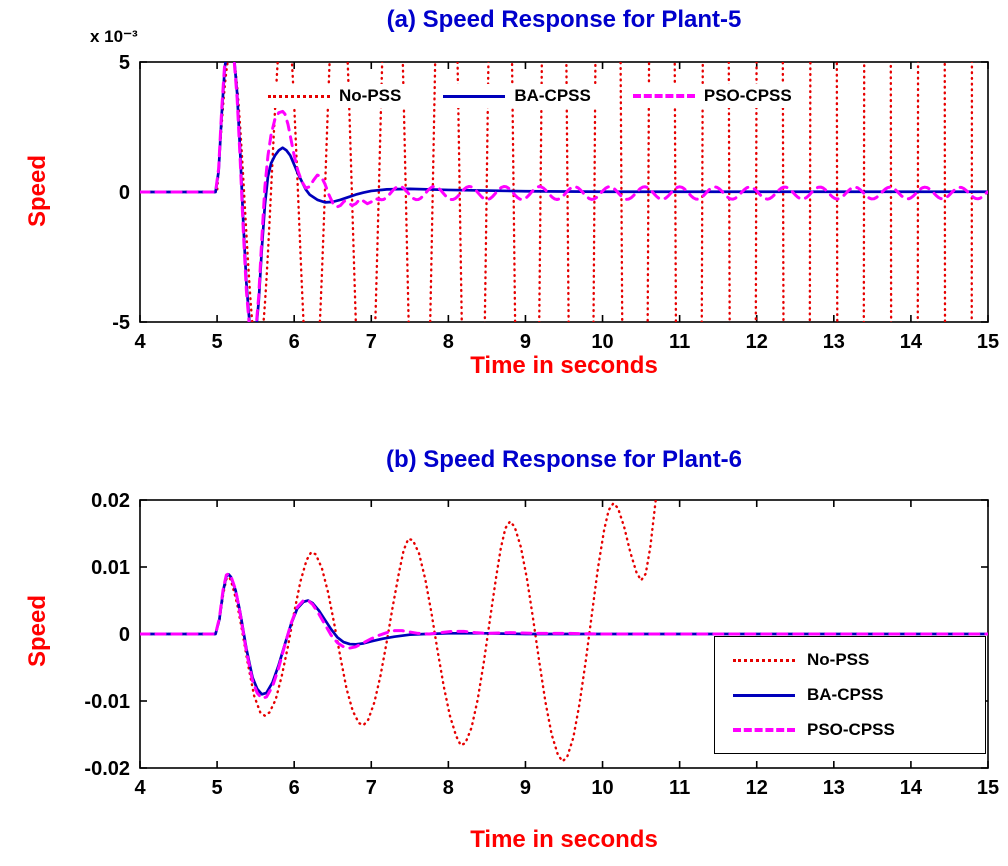  What do you see at coordinates (110, 568) in the screenshot?
I see `tick-label: 0.01` at bounding box center [110, 568].